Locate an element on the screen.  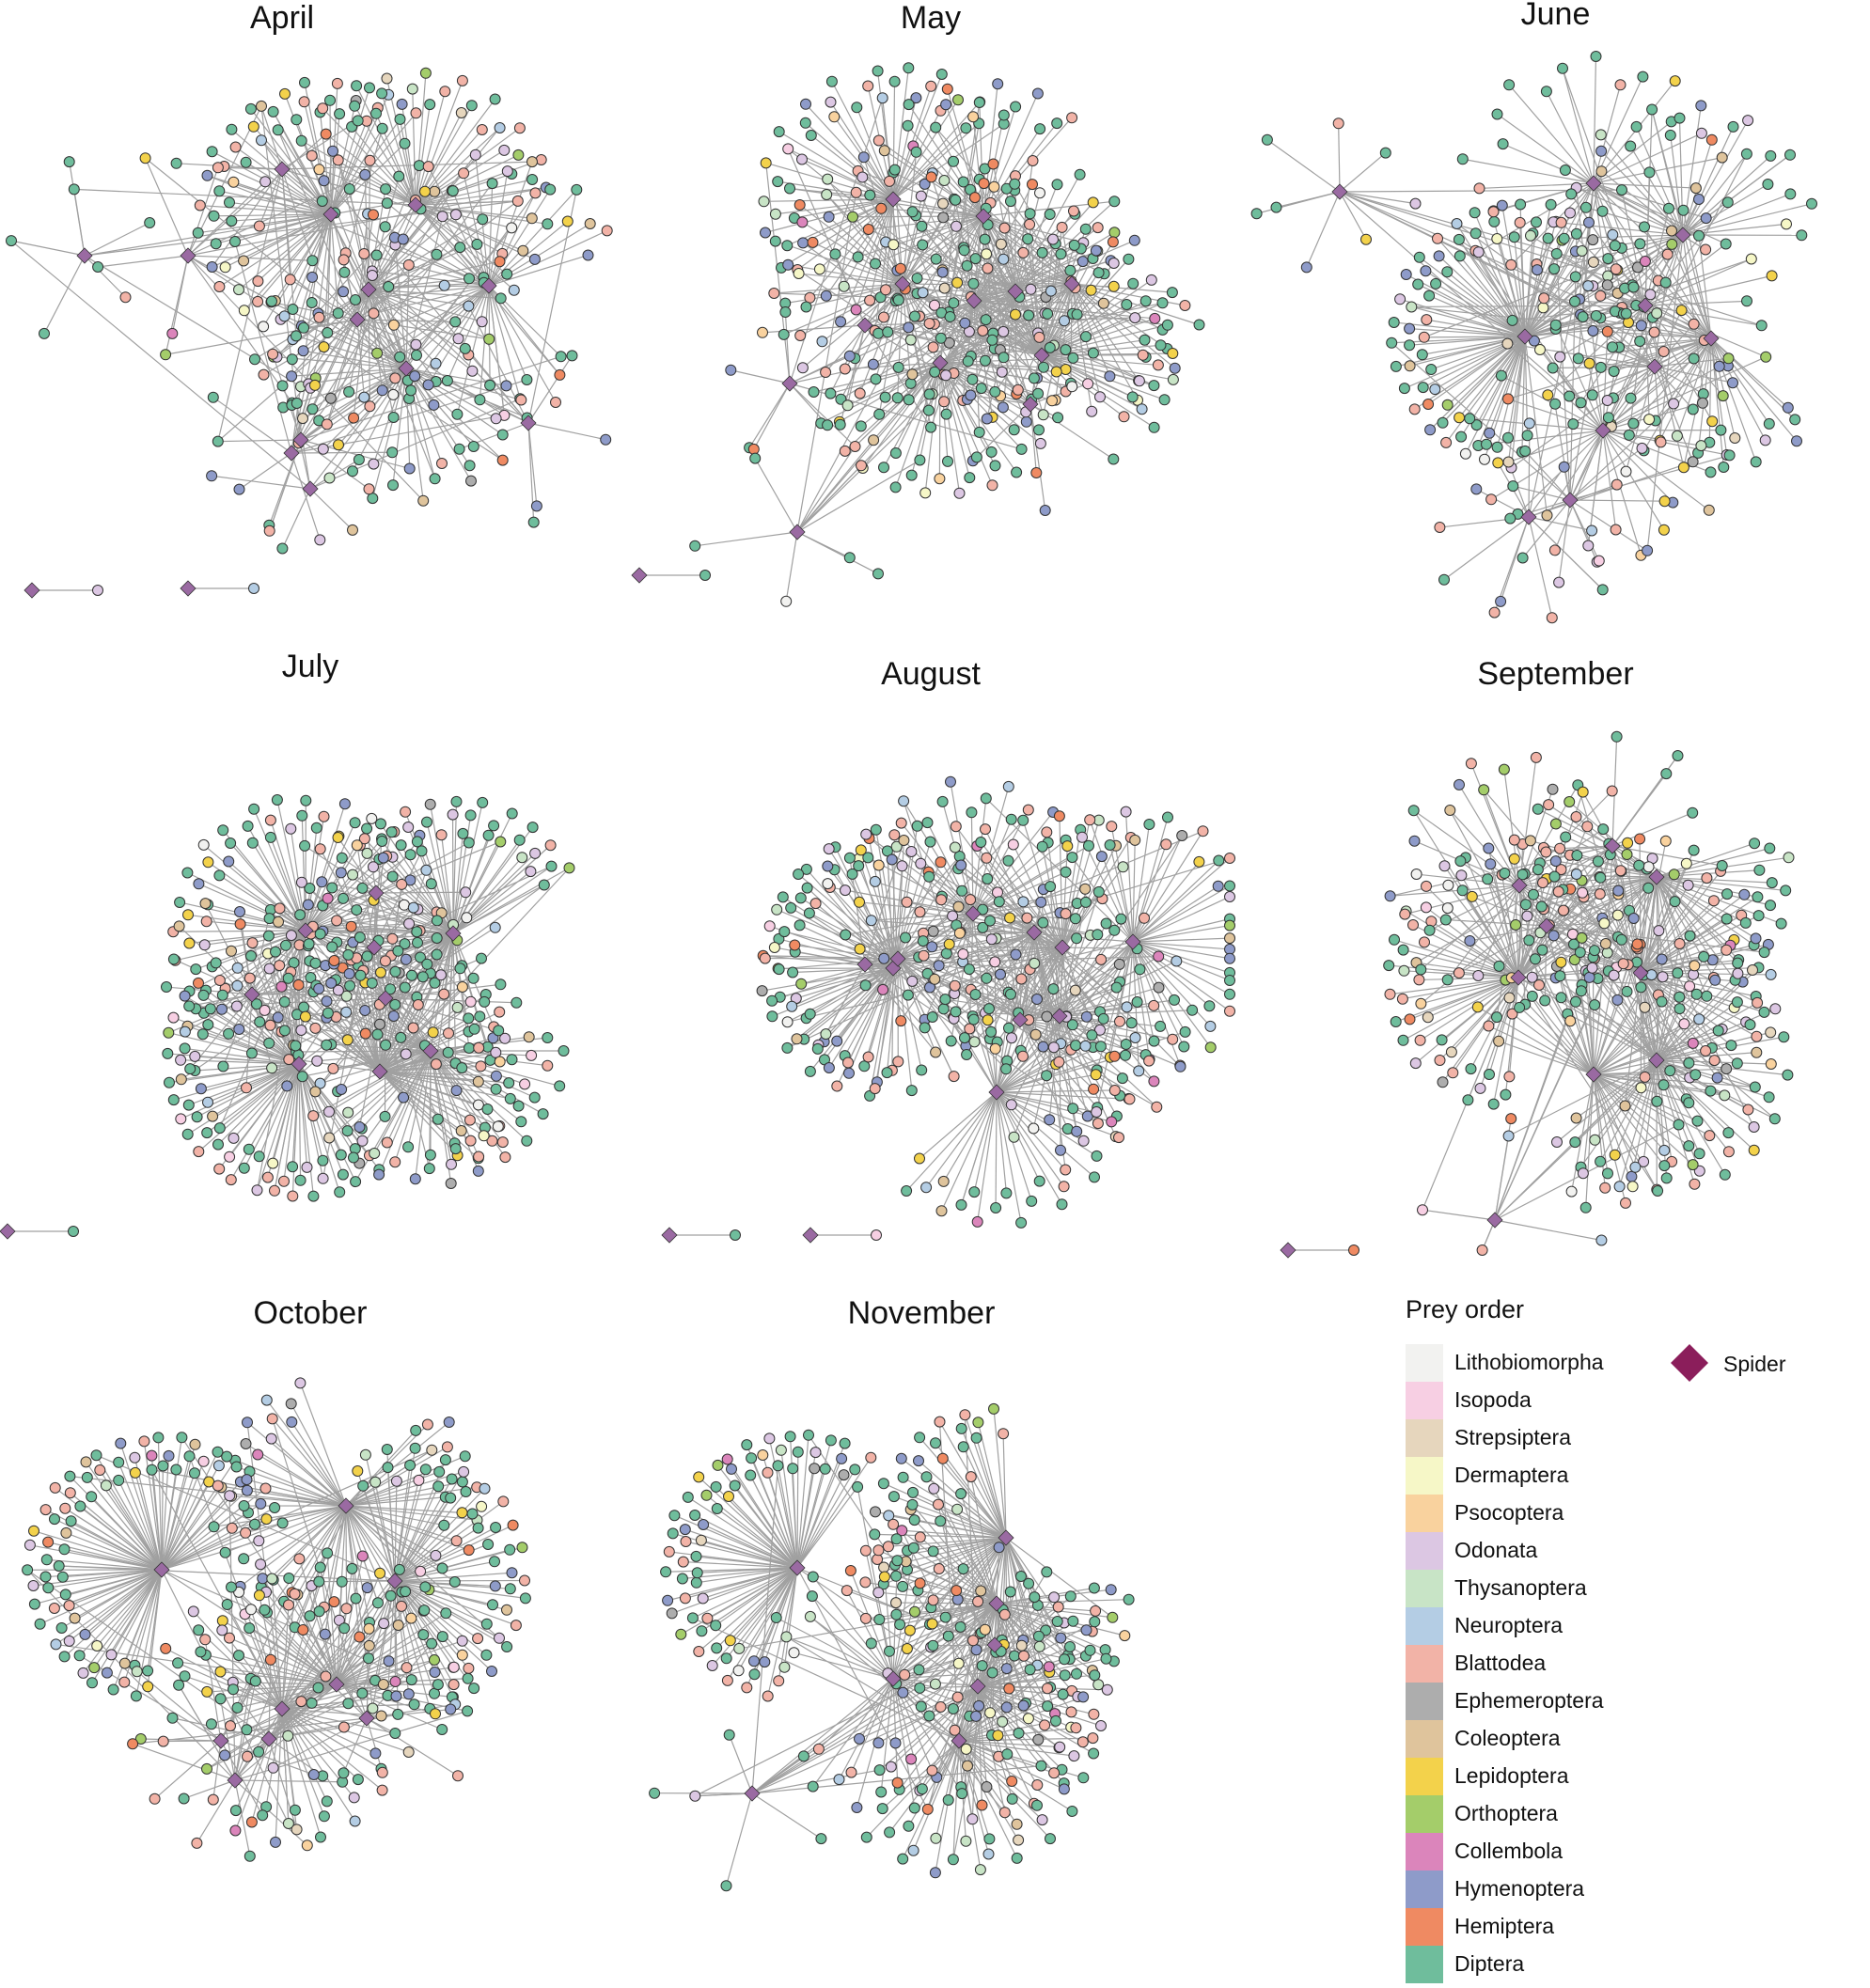
network-panel-april: April is located at coordinates (311, 319).